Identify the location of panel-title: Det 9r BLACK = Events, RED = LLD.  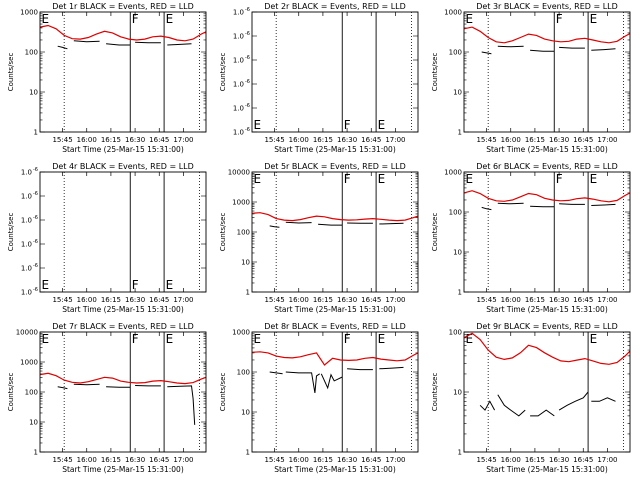
(547, 326).